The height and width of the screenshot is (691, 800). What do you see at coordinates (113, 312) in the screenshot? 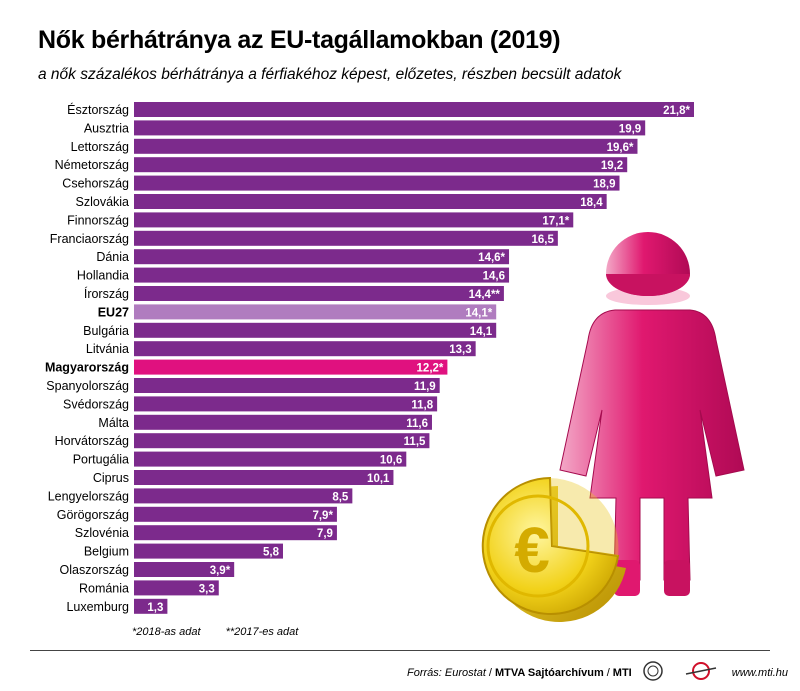
I see `category-label: EU27` at bounding box center [113, 312].